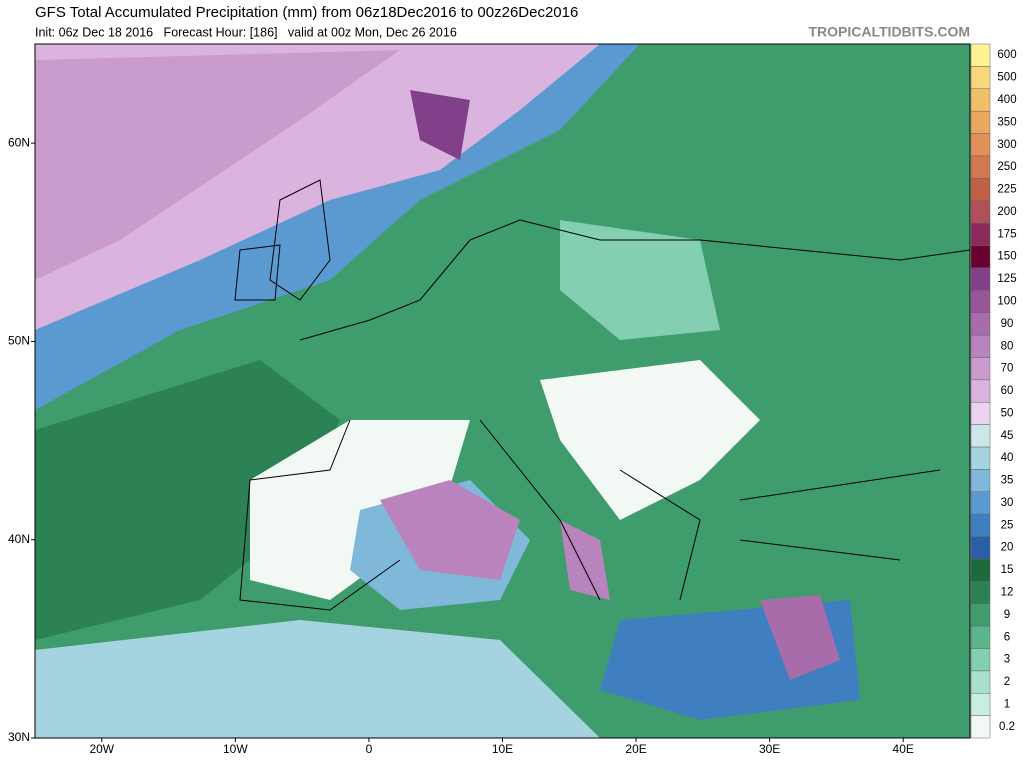  What do you see at coordinates (101, 749) in the screenshot?
I see `x-tick-label: 20W` at bounding box center [101, 749].